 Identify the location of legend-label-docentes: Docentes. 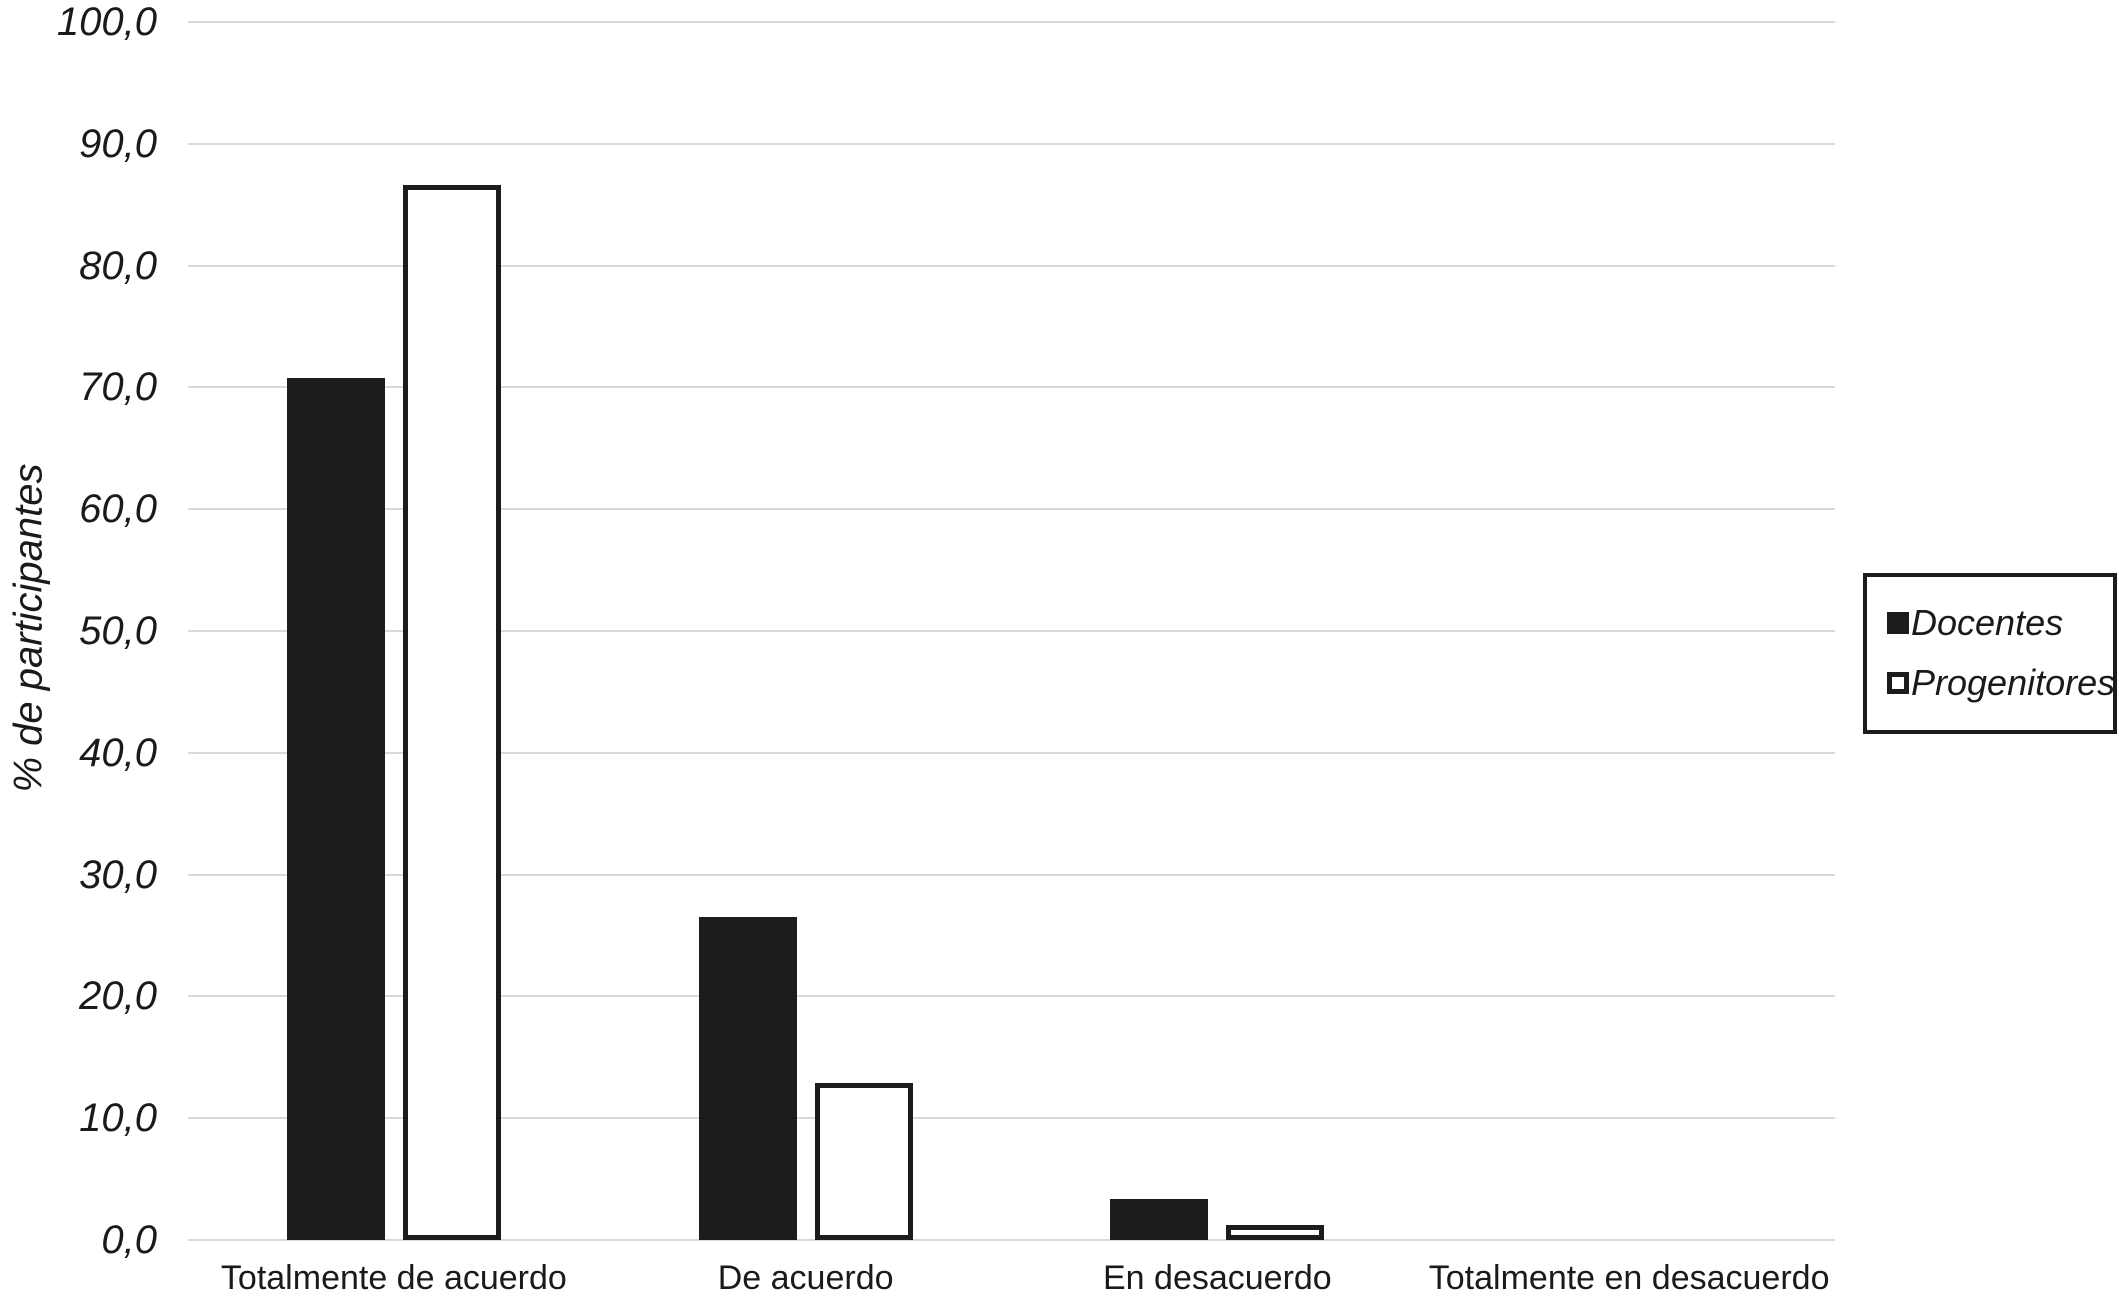
(1987, 622).